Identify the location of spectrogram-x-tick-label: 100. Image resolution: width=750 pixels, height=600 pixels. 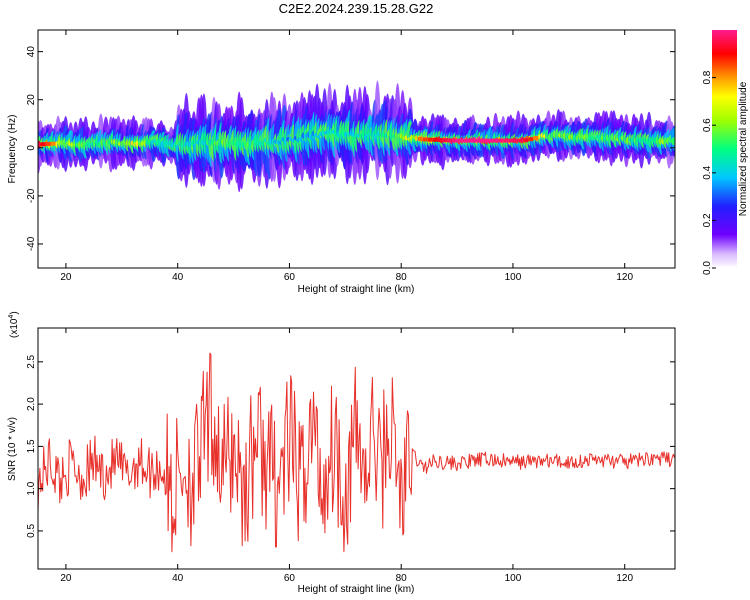
(513, 277).